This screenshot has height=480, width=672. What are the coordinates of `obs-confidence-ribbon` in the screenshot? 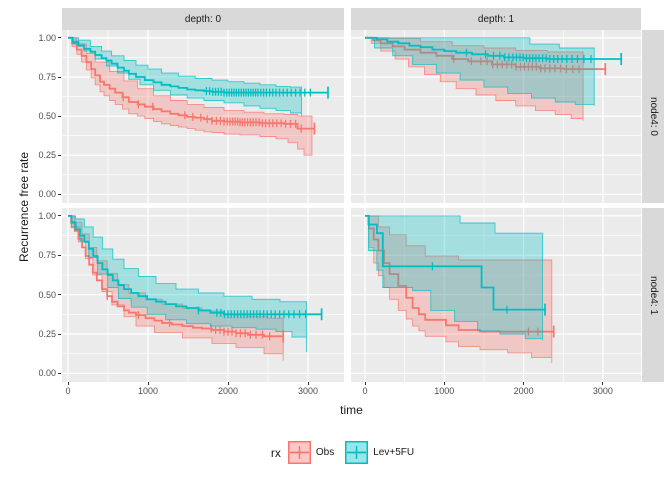 It's located at (459, 289).